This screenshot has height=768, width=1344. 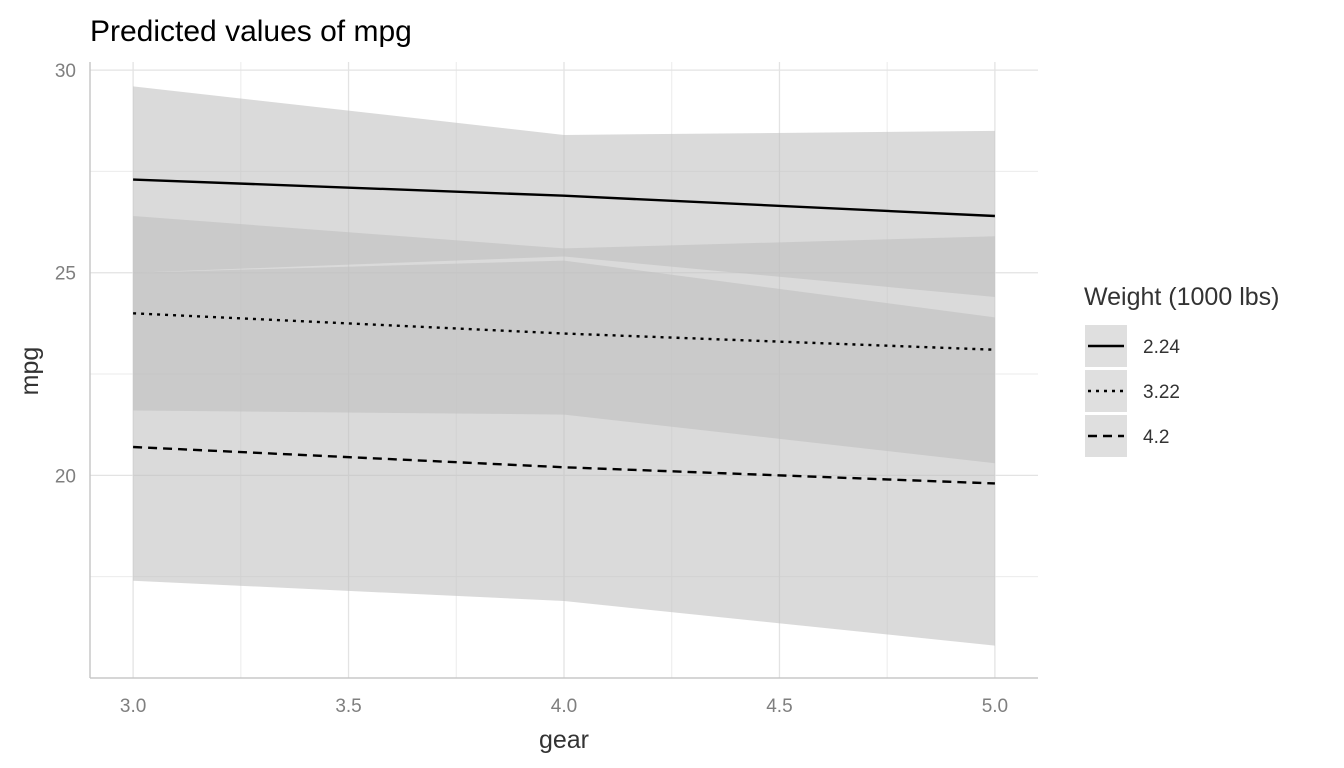 I want to click on x-tick-label: 4.0, so click(x=564, y=706).